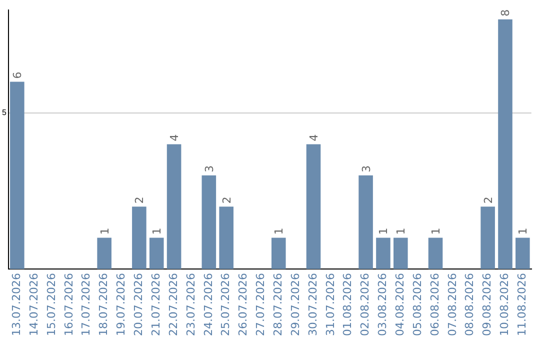  Describe the element at coordinates (313, 304) in the screenshot. I see `x-tick-label: 30.07.2026` at that location.